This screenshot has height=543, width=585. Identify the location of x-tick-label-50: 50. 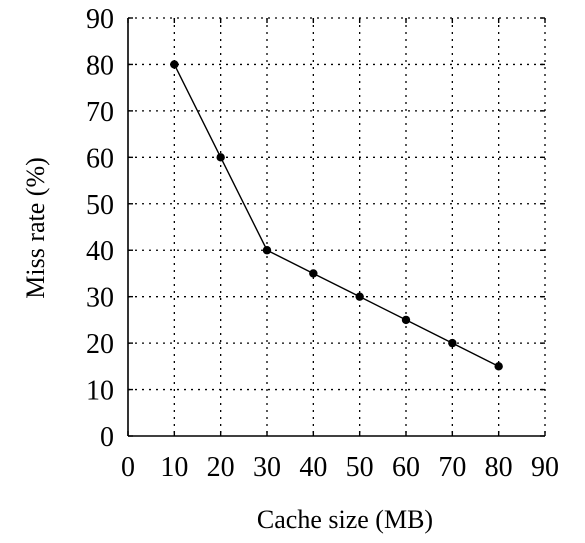
(360, 467).